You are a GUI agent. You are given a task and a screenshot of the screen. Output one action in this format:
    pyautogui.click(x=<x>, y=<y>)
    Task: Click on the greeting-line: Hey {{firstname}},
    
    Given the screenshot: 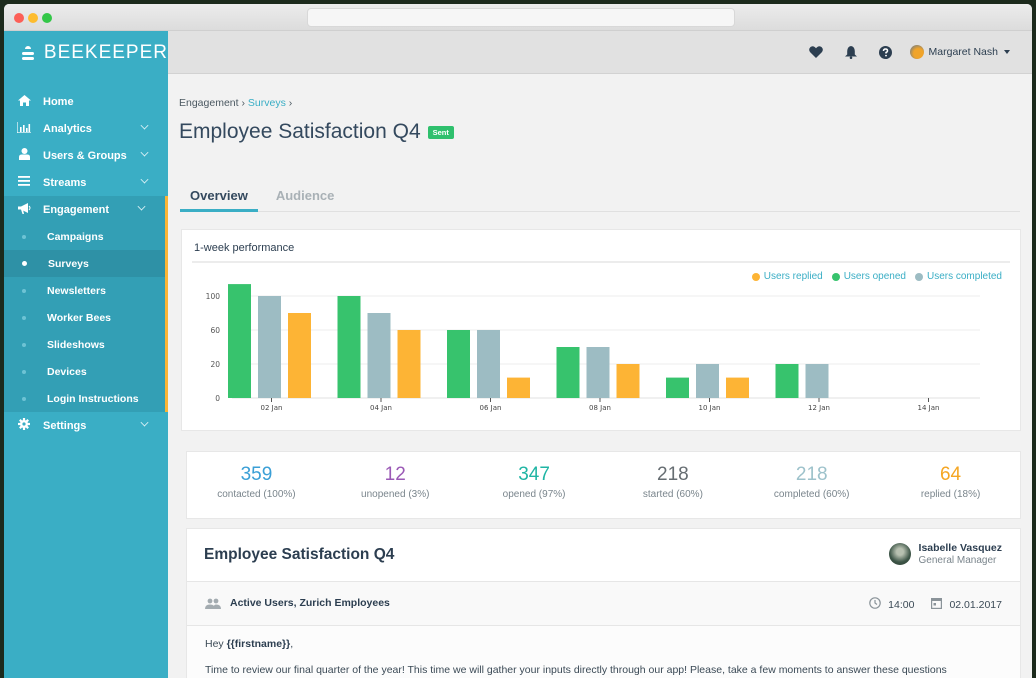 What is the action you would take?
    pyautogui.click(x=603, y=644)
    